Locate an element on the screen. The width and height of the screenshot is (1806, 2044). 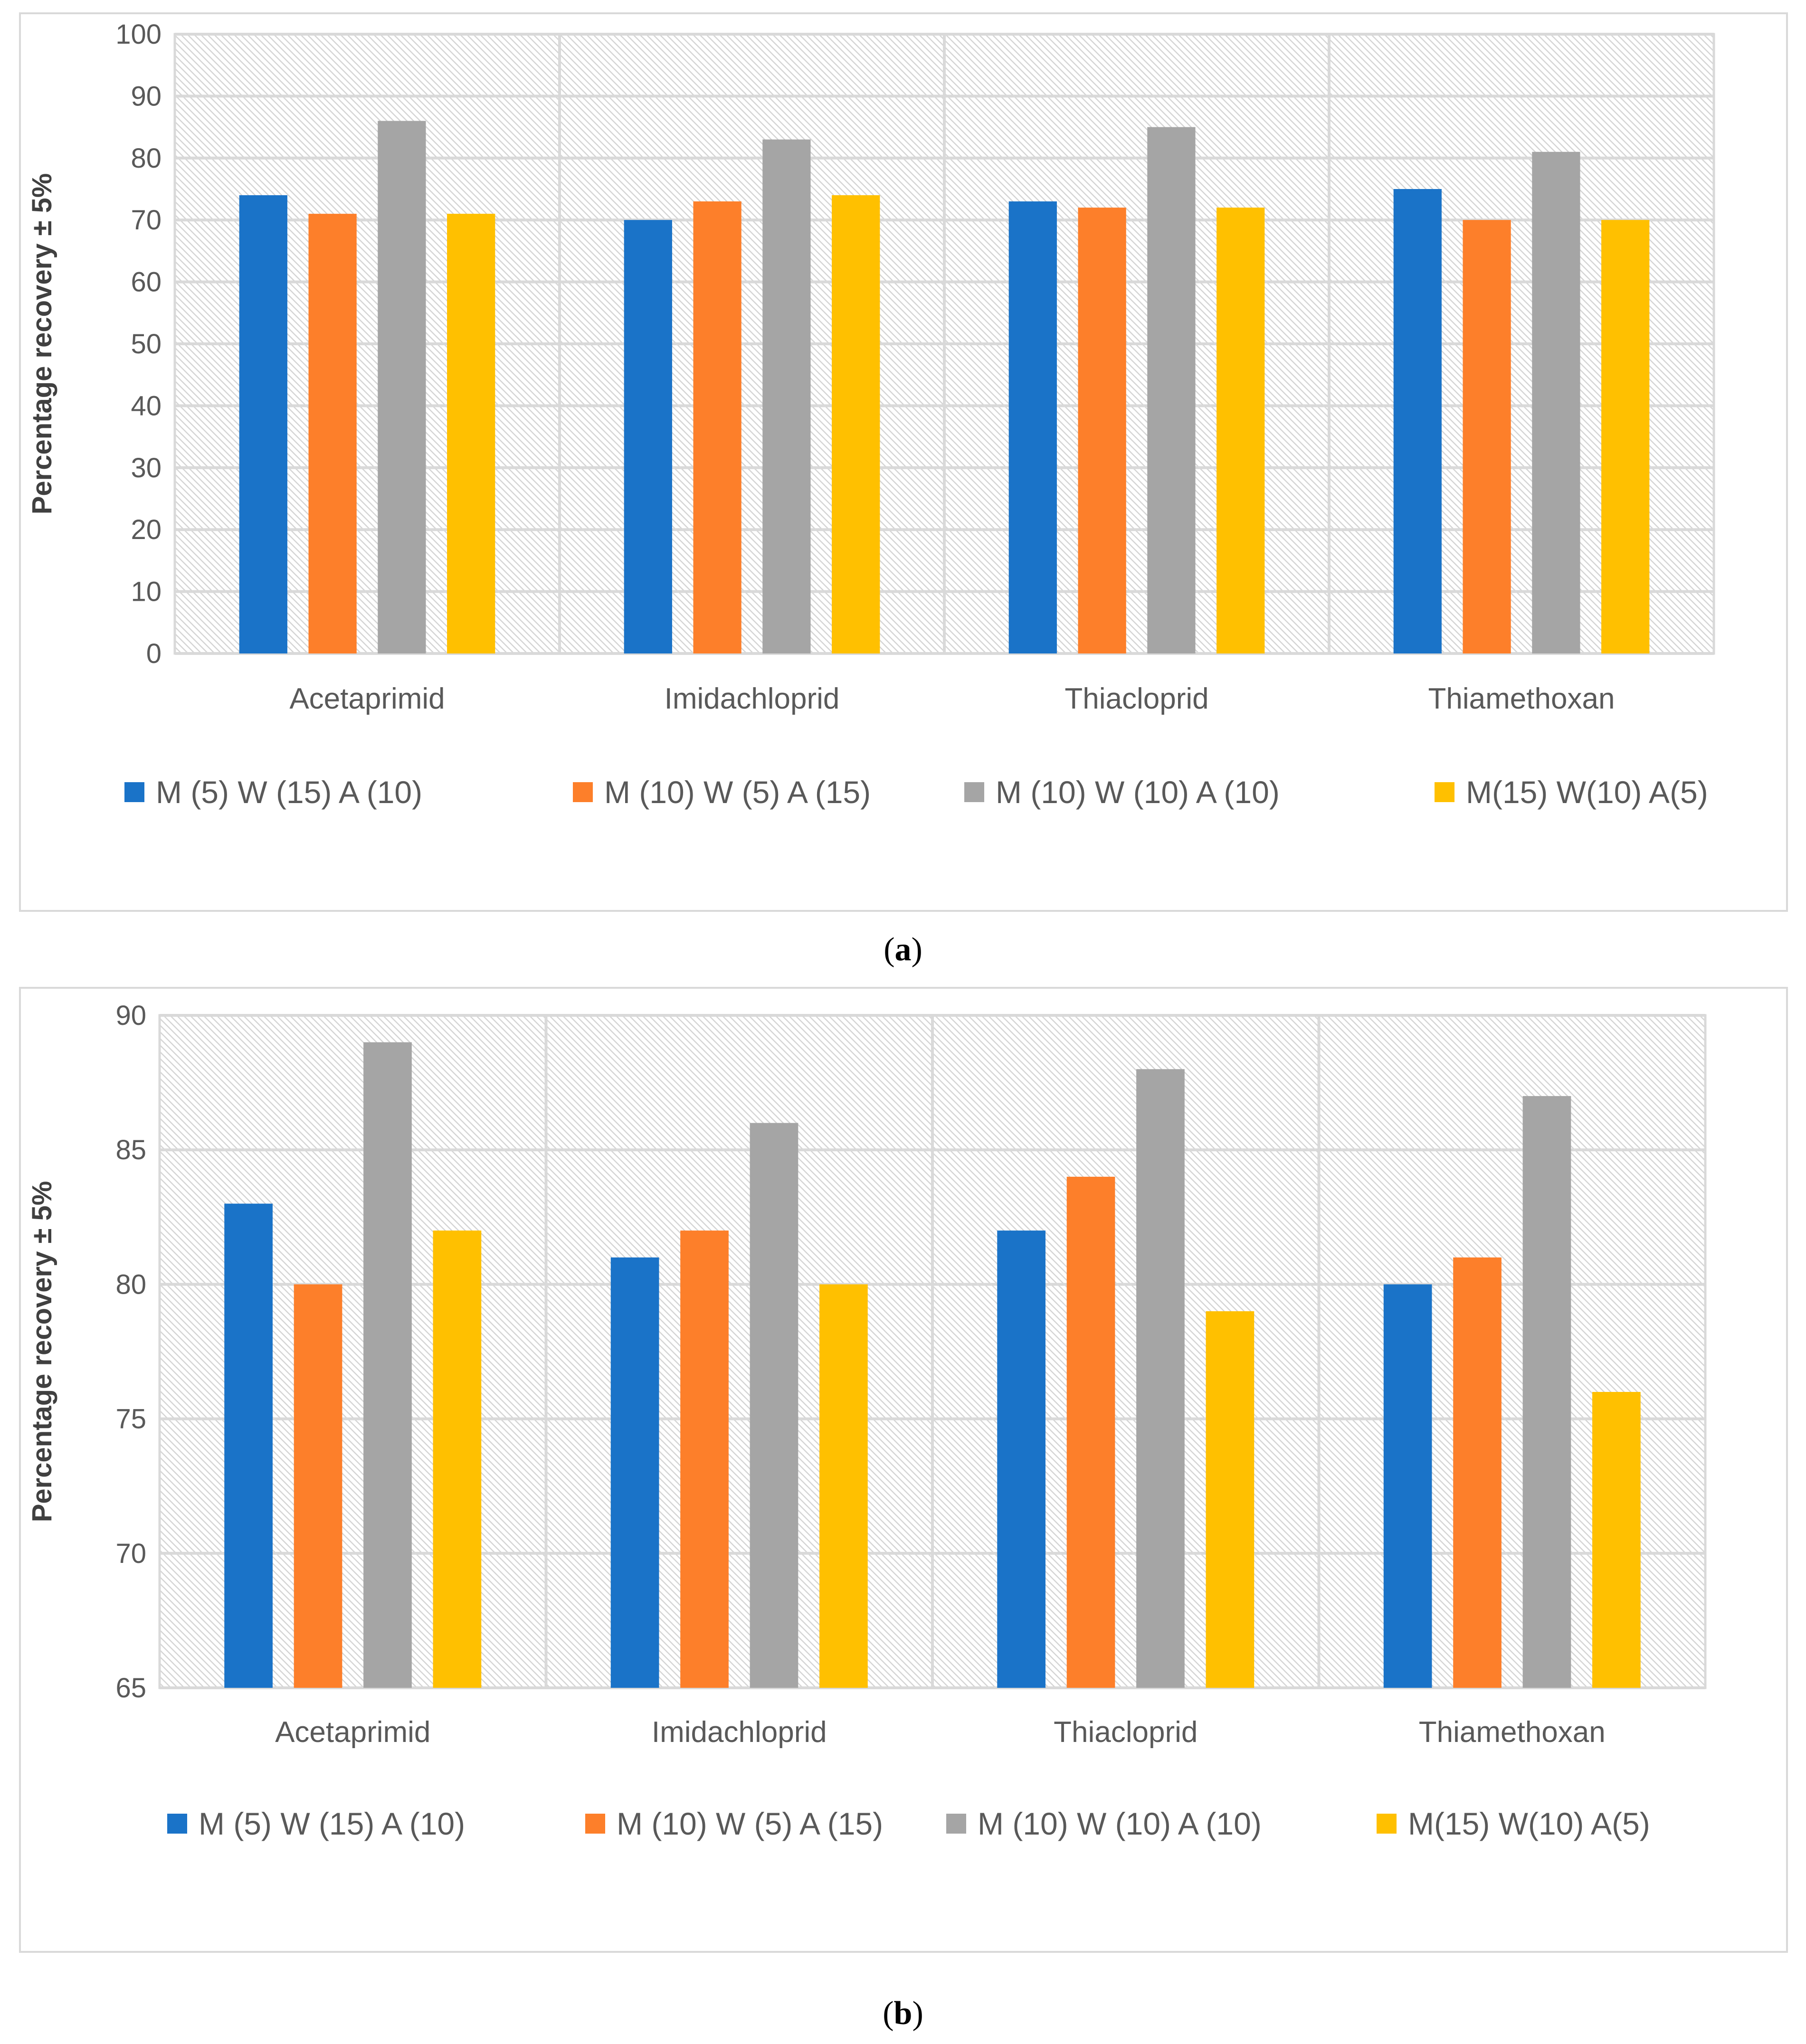
y-tick-label: 30 is located at coordinates (147, 468).